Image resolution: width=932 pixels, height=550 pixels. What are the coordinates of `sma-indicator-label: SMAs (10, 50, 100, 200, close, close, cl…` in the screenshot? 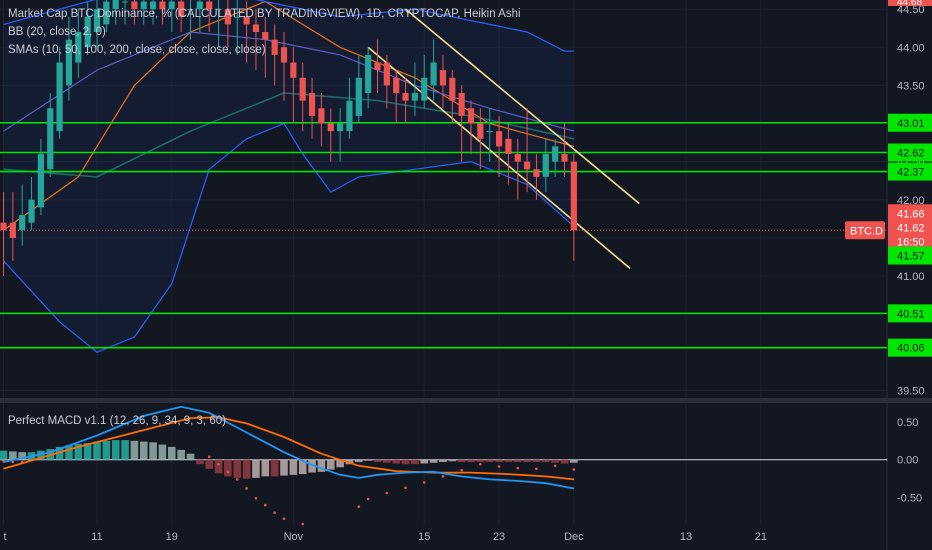 It's located at (137, 50).